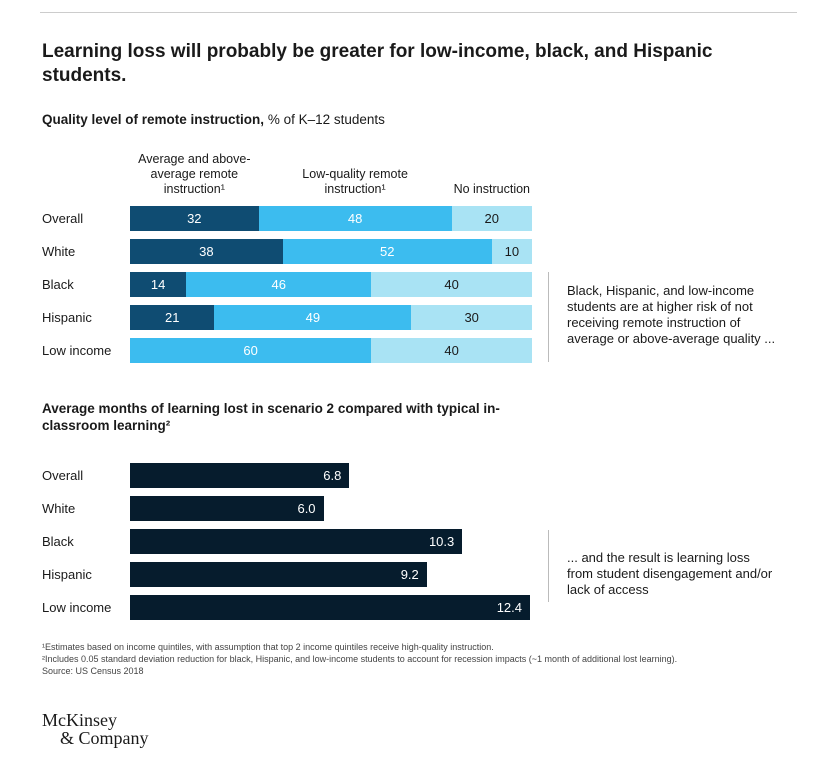  I want to click on bar-segment: 20, so click(491, 218).